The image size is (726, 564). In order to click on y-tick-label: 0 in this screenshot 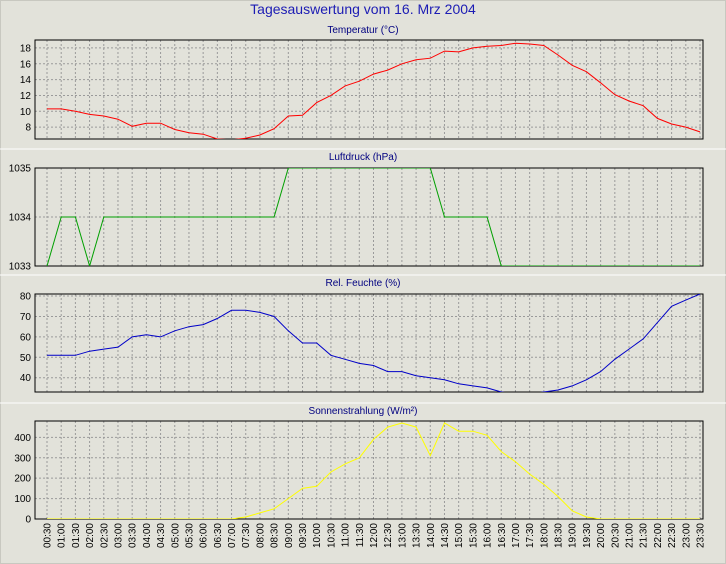, I will do `click(28, 520)`.